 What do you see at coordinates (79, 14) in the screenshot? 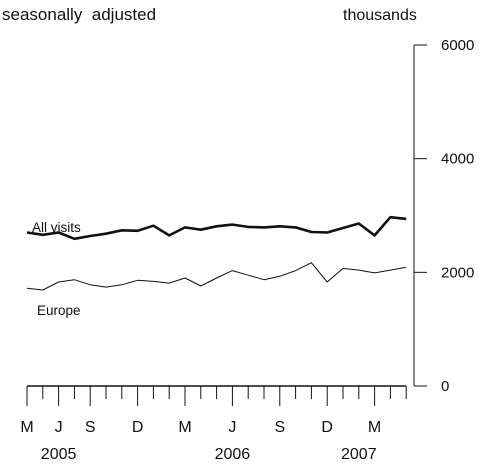
I see `chart-subtitle: seasonally adjusted` at bounding box center [79, 14].